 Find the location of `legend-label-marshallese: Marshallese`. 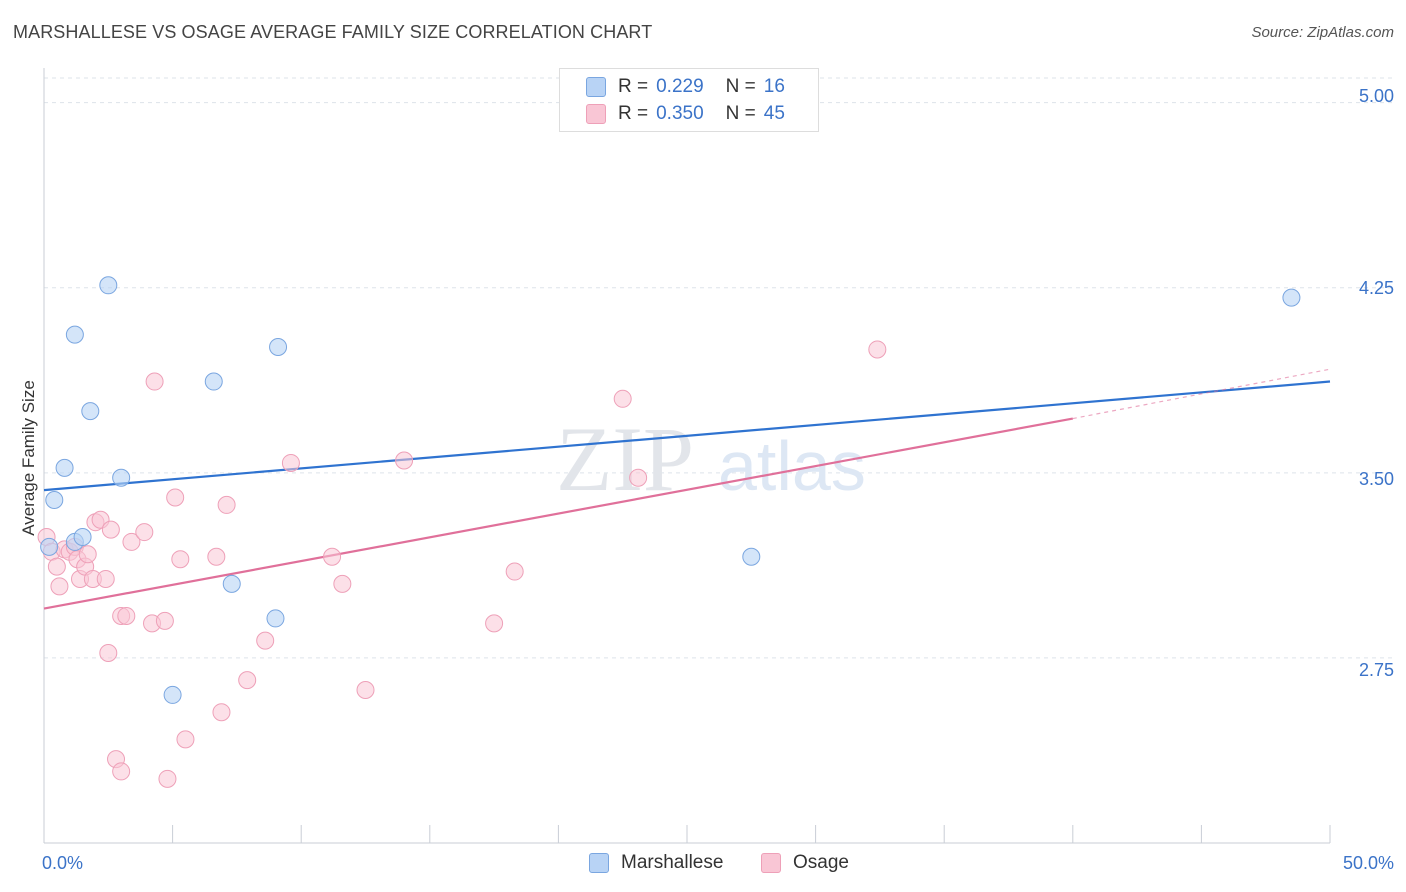

legend-label-marshallese: Marshallese is located at coordinates (672, 862).